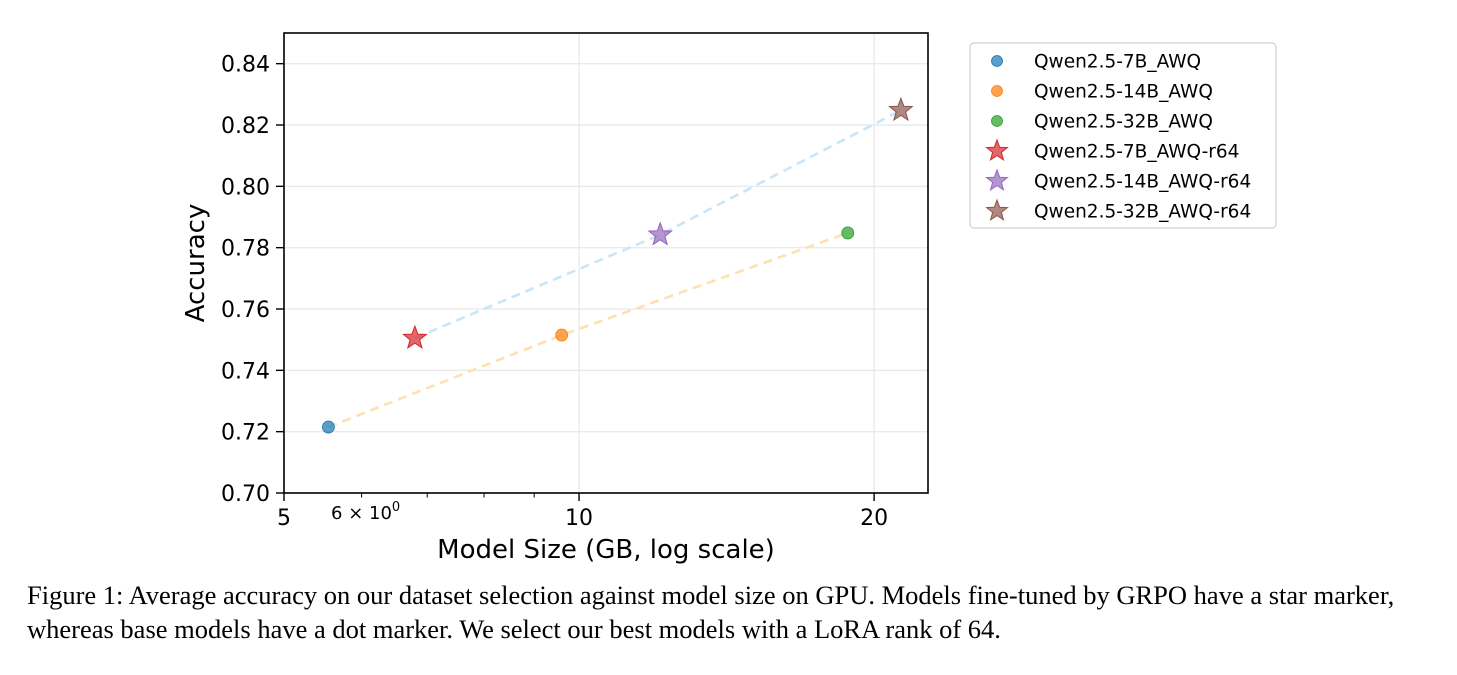 The image size is (1457, 675). What do you see at coordinates (245, 310) in the screenshot?
I see `y-tick-label: 0.76` at bounding box center [245, 310].